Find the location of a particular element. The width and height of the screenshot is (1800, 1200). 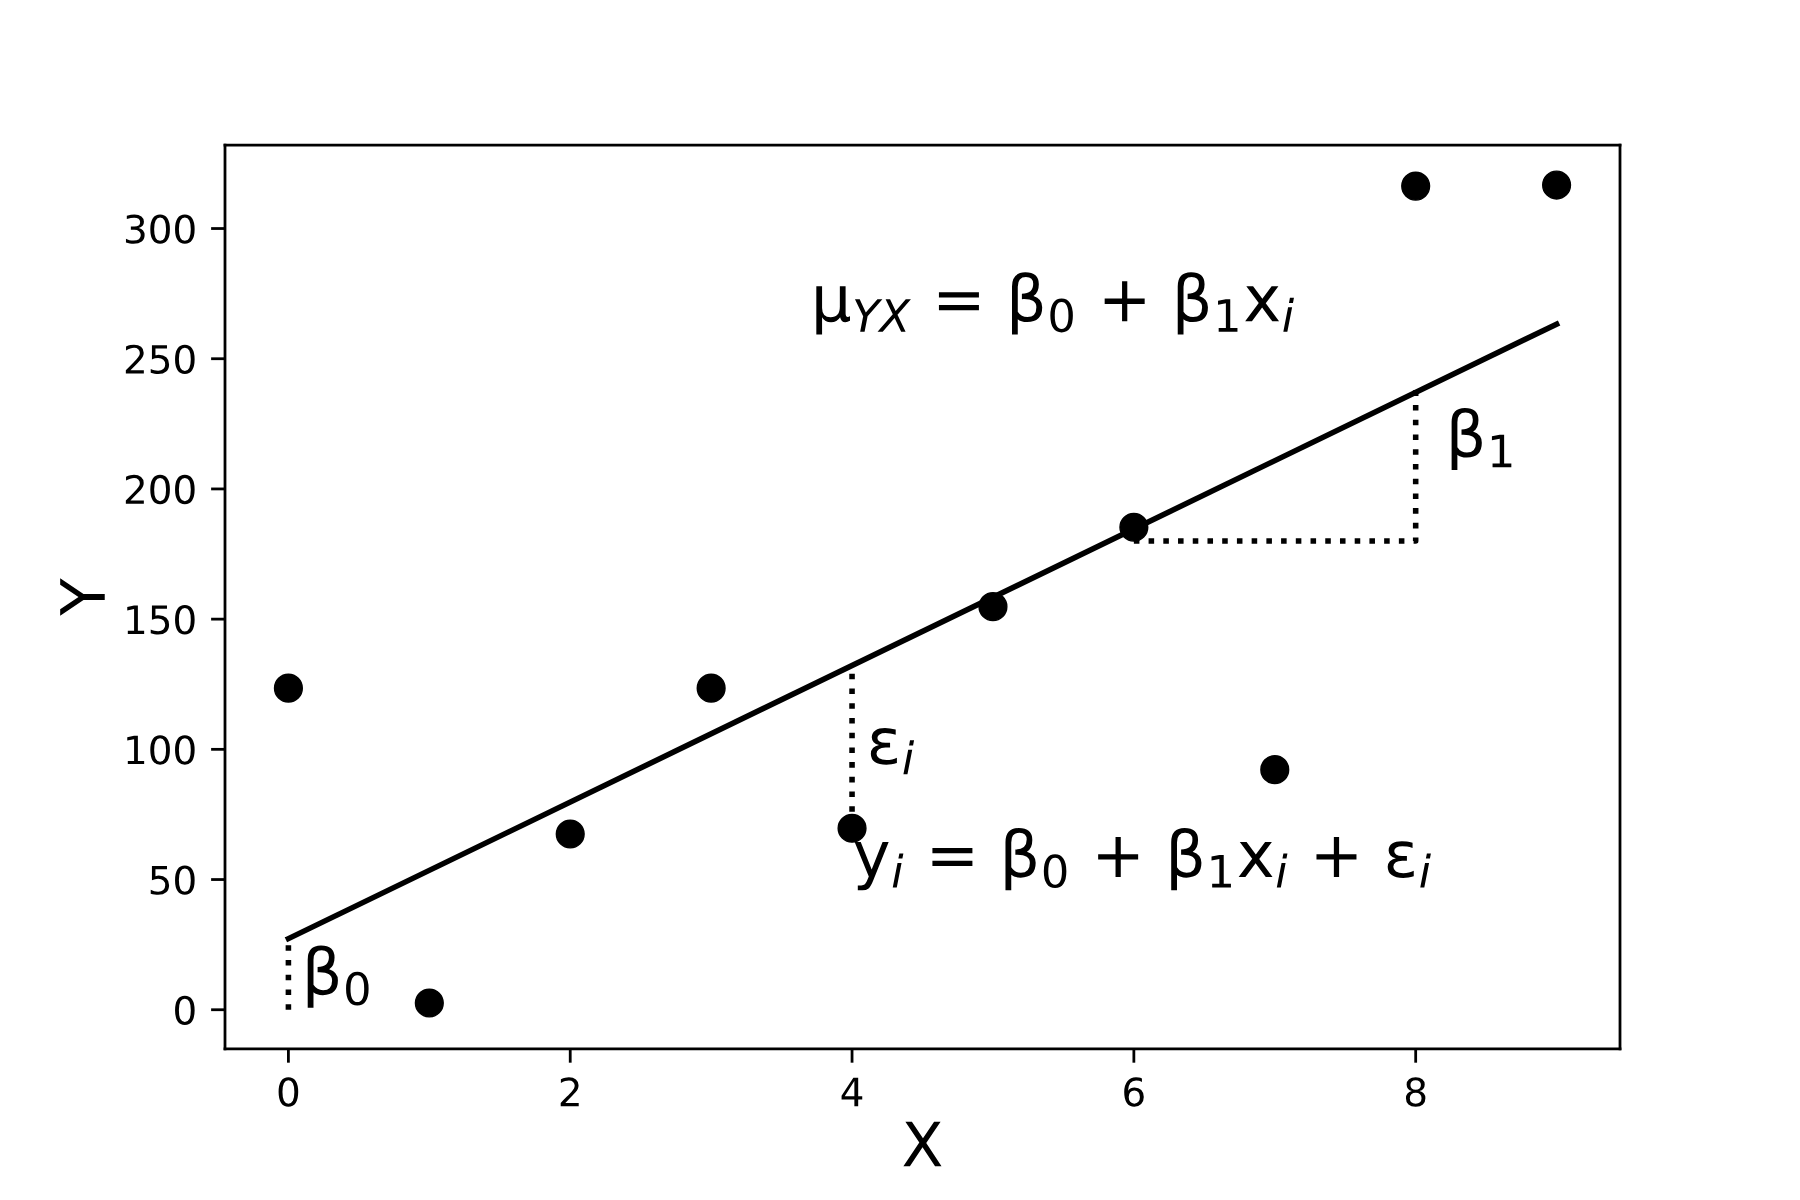

x-tick-label: 0 is located at coordinates (288, 1092).